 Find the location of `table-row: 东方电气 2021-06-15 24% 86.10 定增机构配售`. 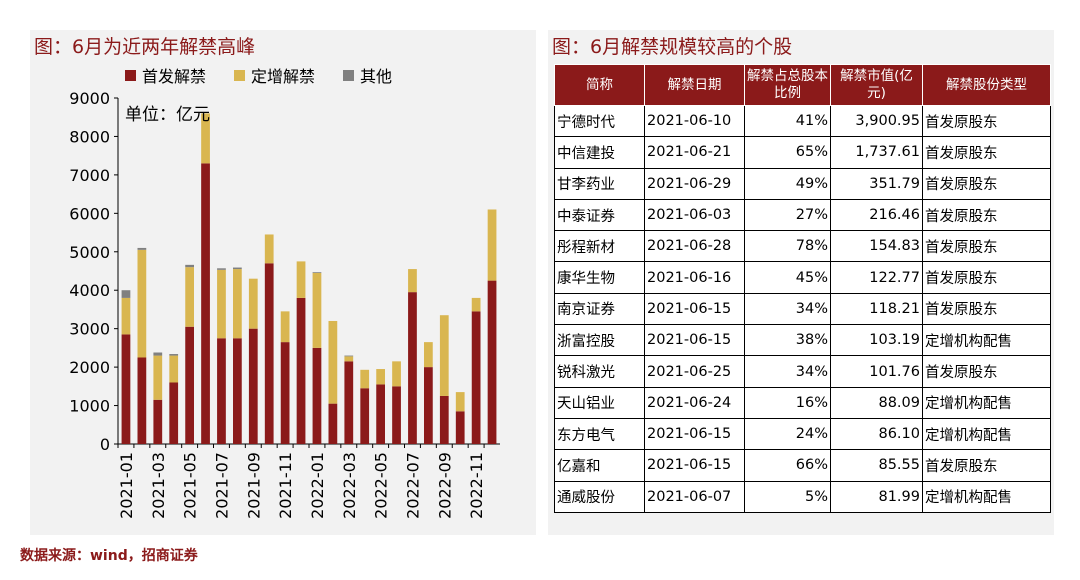

table-row: 东方电气 2021-06-15 24% 86.10 定增机构配售 is located at coordinates (802, 434).